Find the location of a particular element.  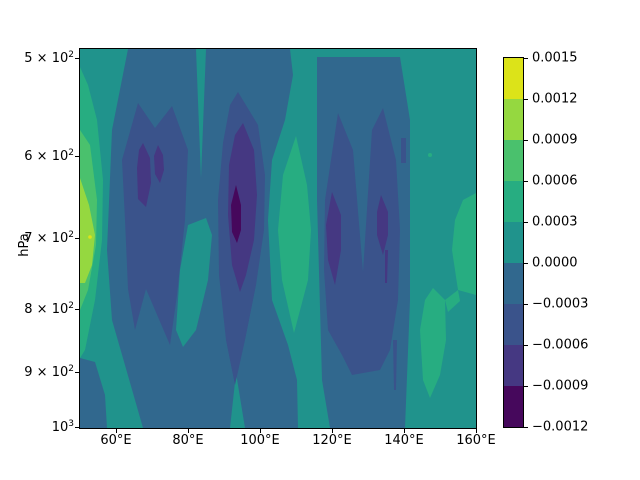

y-tick-label: 6 × 102 is located at coordinates (49, 156).